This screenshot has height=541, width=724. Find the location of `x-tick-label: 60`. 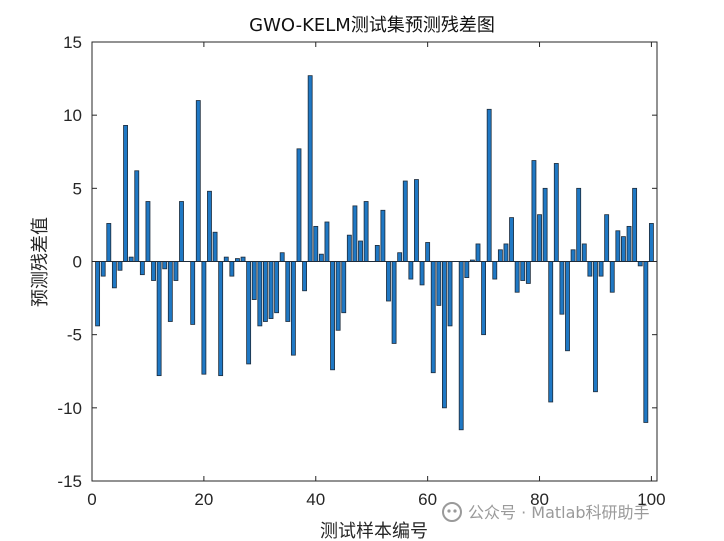

x-tick-label: 60 is located at coordinates (427, 499).